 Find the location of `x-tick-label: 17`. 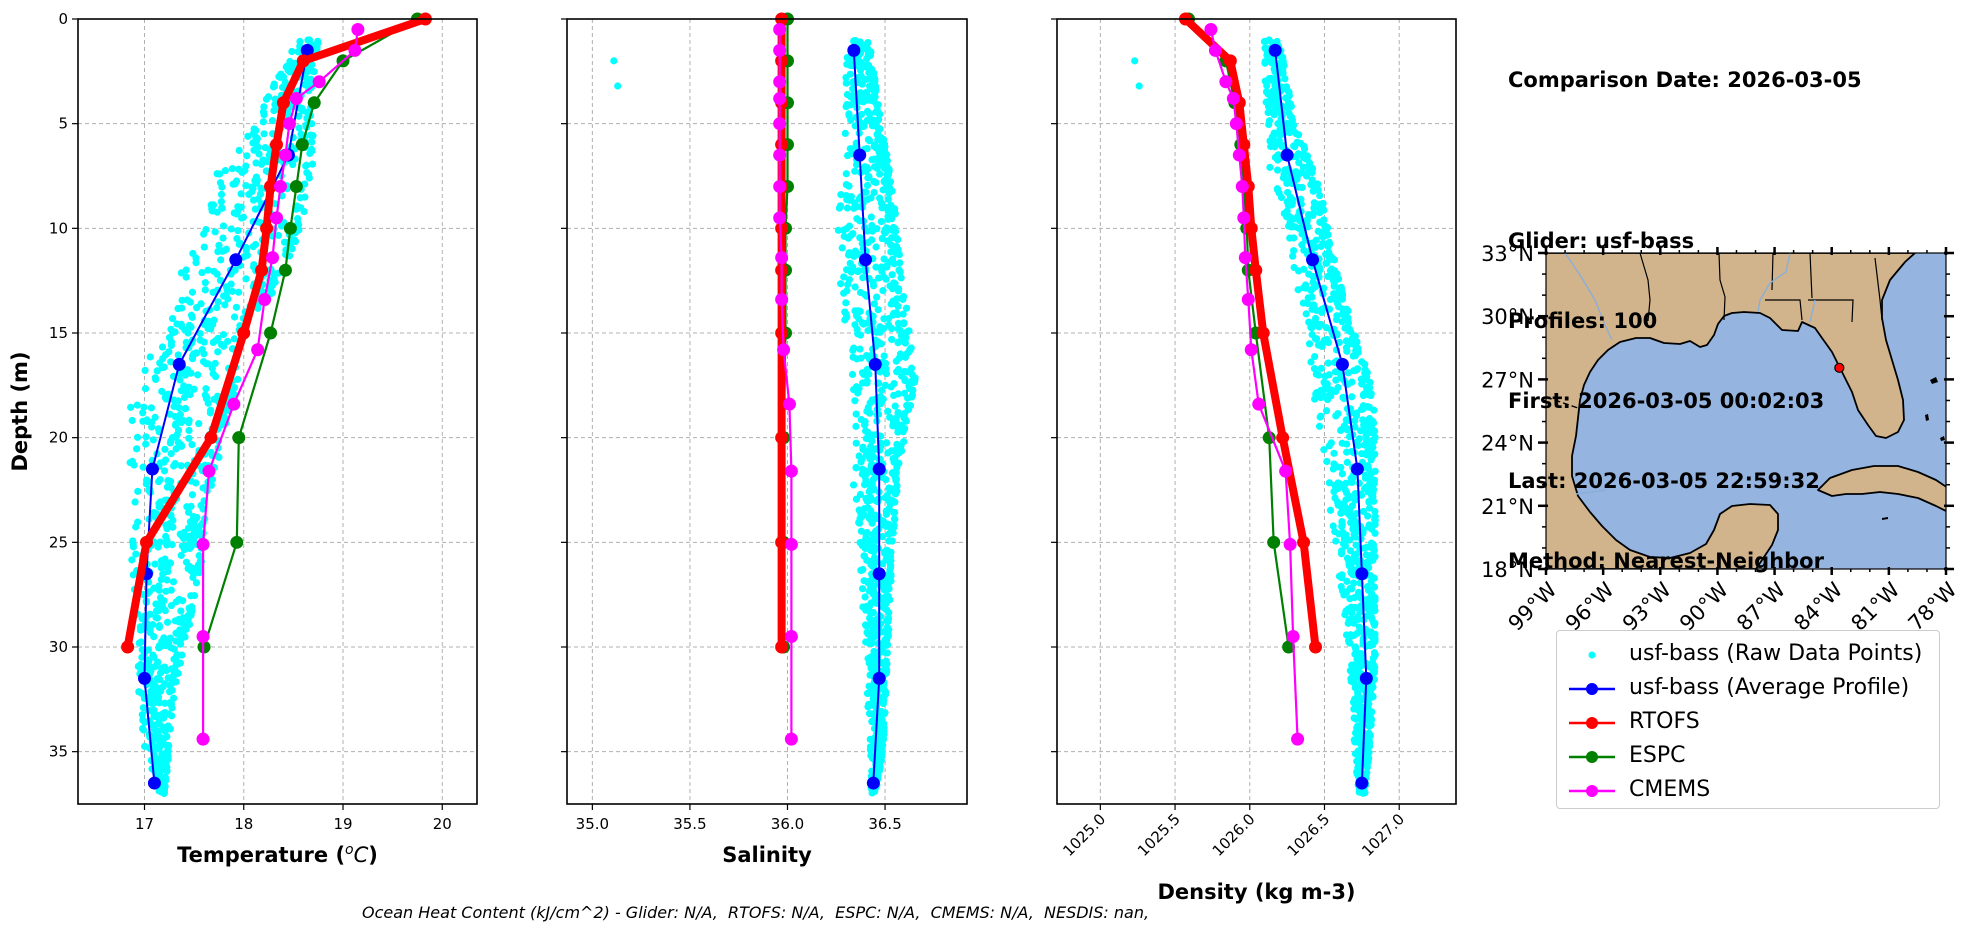

x-tick-label: 17 is located at coordinates (144, 824).